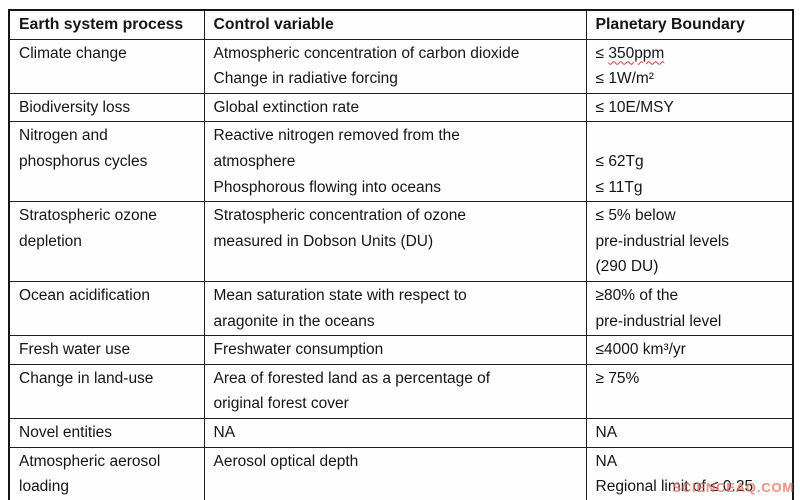  What do you see at coordinates (689, 162) in the screenshot?
I see `boundary-cell: ≤ 62Tg ≤ 11Tg` at bounding box center [689, 162].